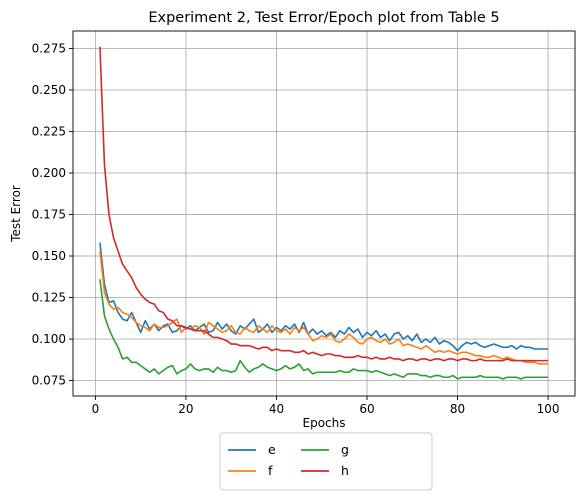  What do you see at coordinates (49, 298) in the screenshot?
I see `y-tick-label: 0.125` at bounding box center [49, 298].